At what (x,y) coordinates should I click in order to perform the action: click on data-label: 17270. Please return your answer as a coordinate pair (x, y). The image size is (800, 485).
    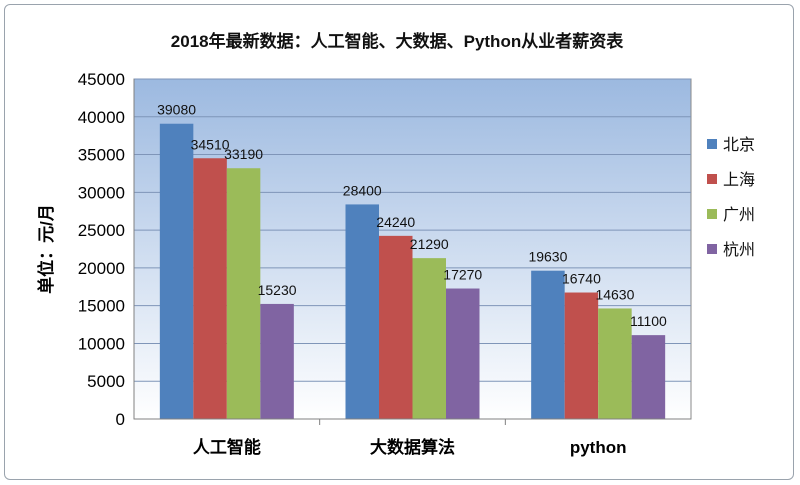
    Looking at the image, I should click on (462, 275).